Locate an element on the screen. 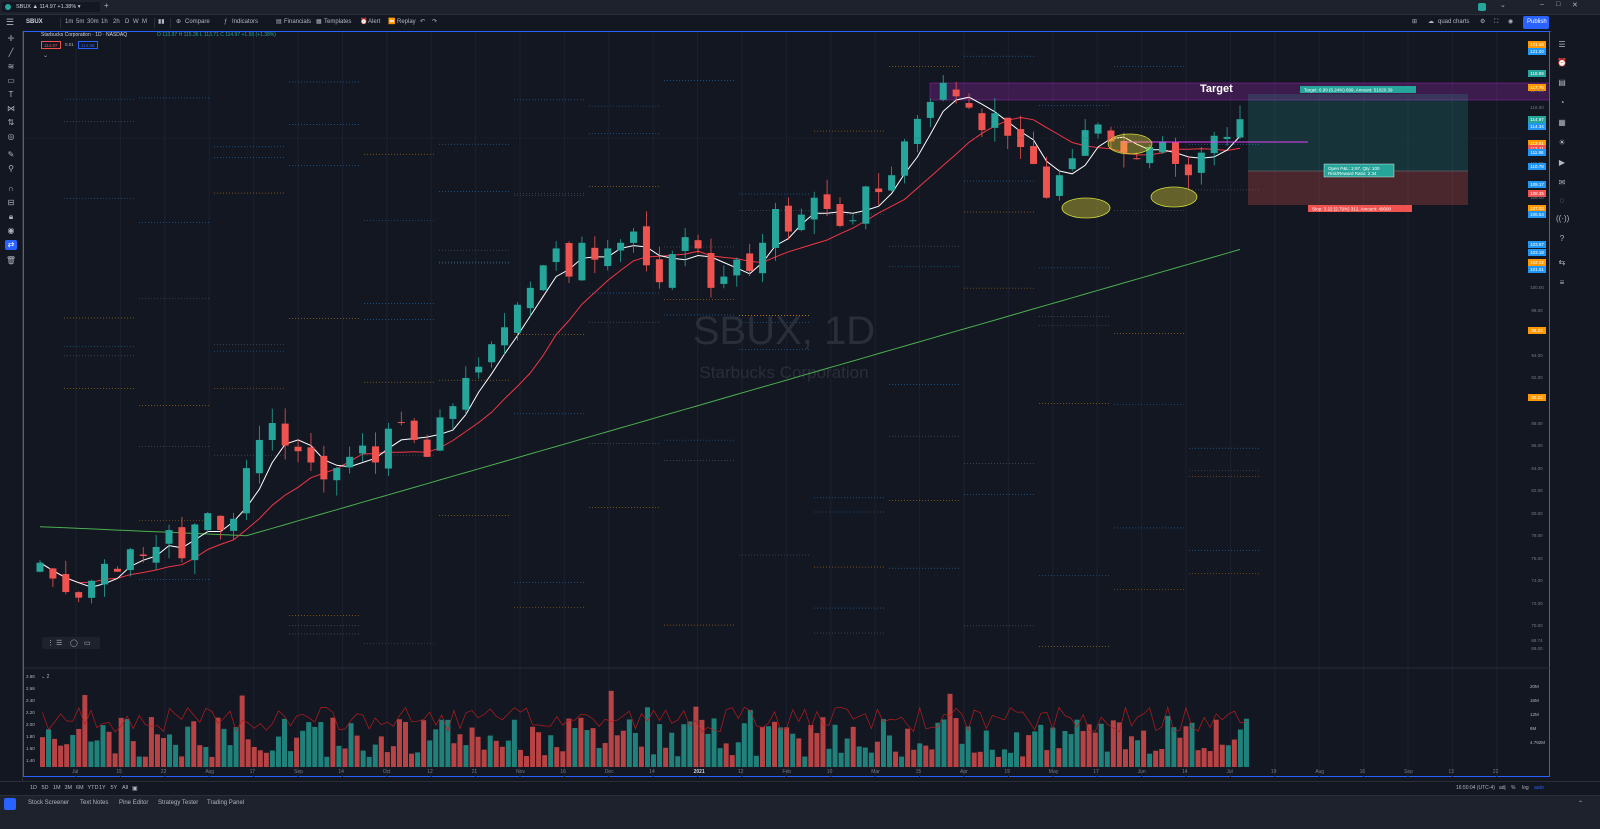 The width and height of the screenshot is (1600, 829). fullscreen-icon: ⛶ is located at coordinates (1496, 22).